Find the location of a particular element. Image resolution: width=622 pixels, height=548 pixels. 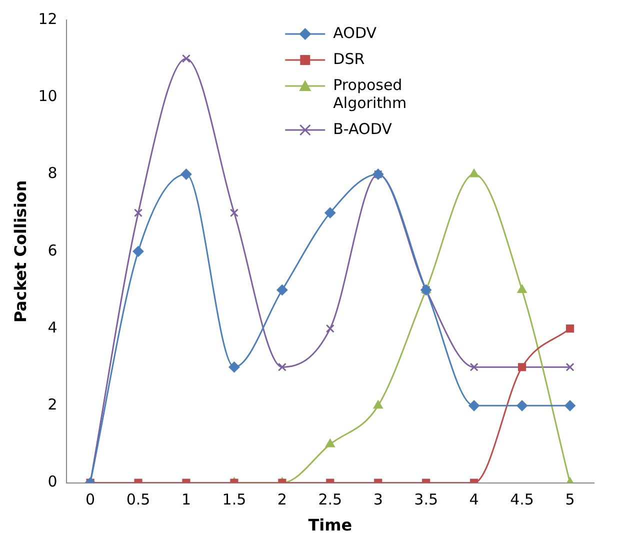

y-tick-label: 2 is located at coordinates (53, 405).